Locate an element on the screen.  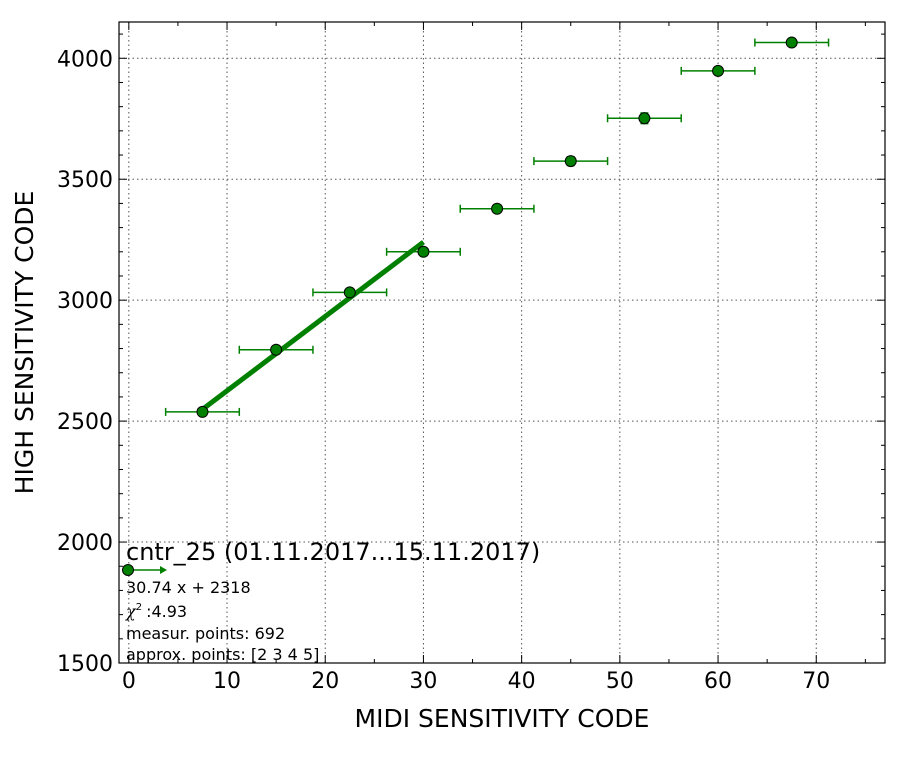
y-tick-label: 3500 is located at coordinates (85, 180).